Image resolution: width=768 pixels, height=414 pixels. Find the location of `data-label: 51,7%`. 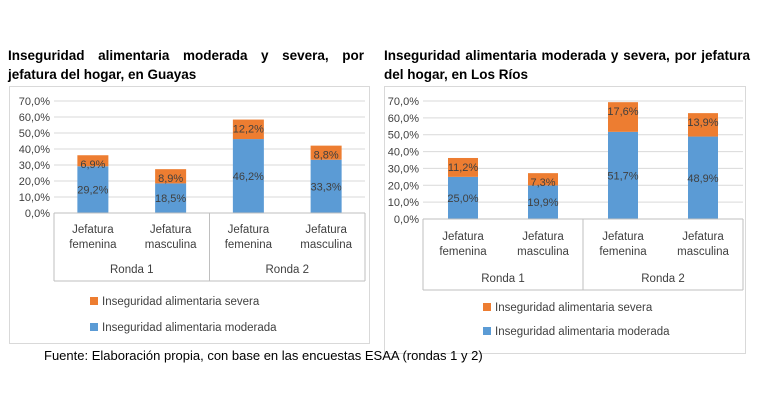

data-label: 51,7% is located at coordinates (622, 176).